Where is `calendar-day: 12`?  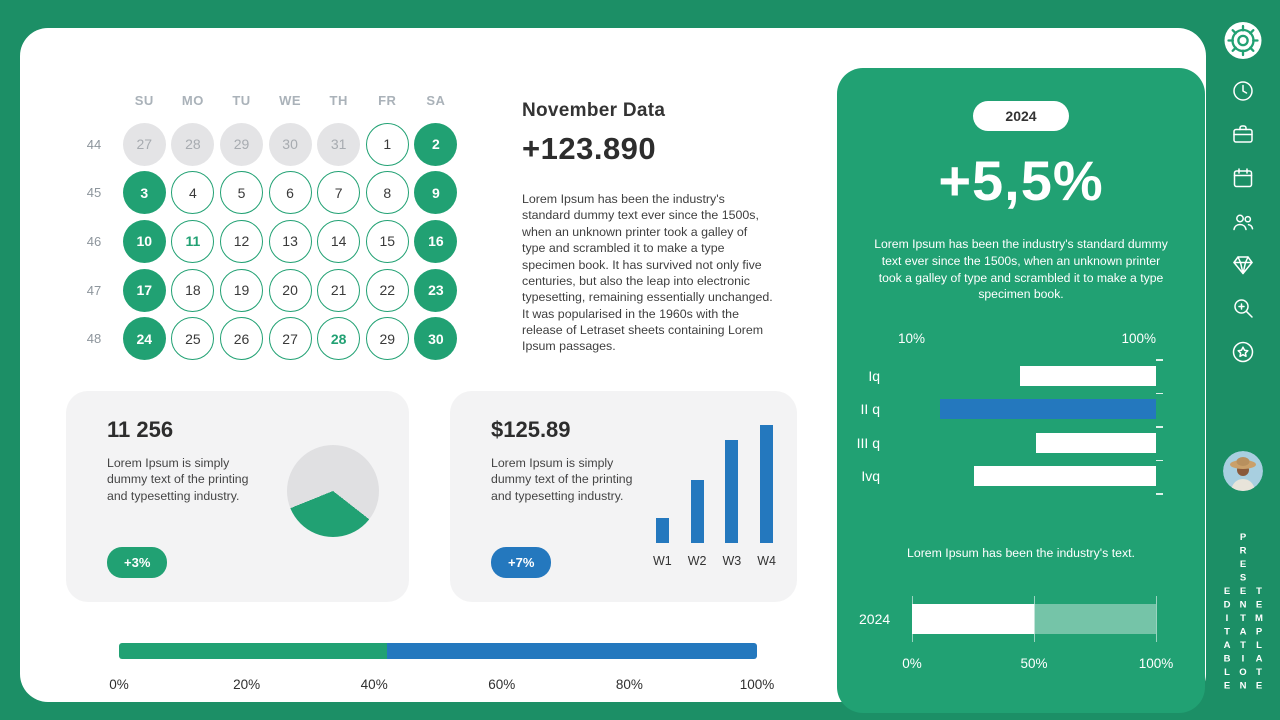
calendar-day: 12 is located at coordinates (241, 241).